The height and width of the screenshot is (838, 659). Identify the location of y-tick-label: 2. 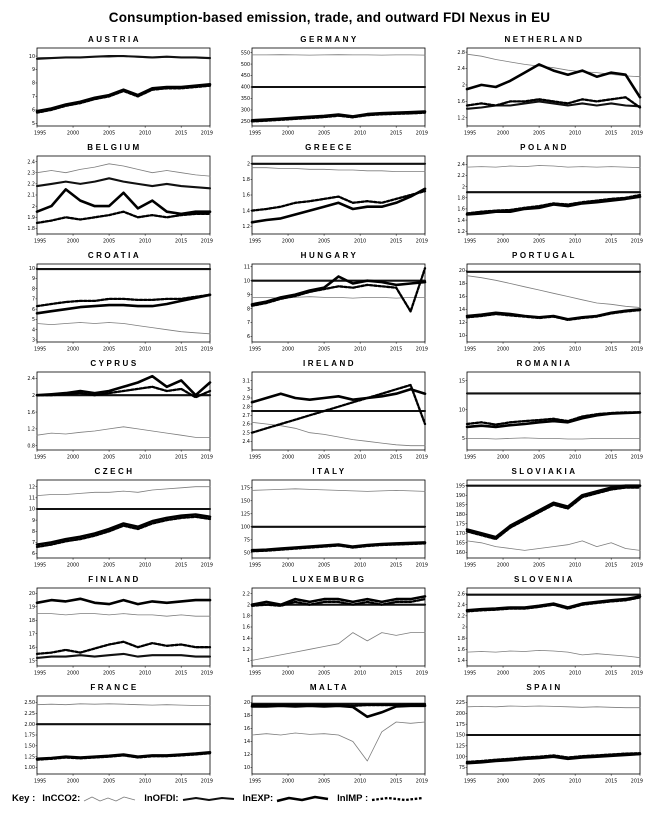
(32, 396).